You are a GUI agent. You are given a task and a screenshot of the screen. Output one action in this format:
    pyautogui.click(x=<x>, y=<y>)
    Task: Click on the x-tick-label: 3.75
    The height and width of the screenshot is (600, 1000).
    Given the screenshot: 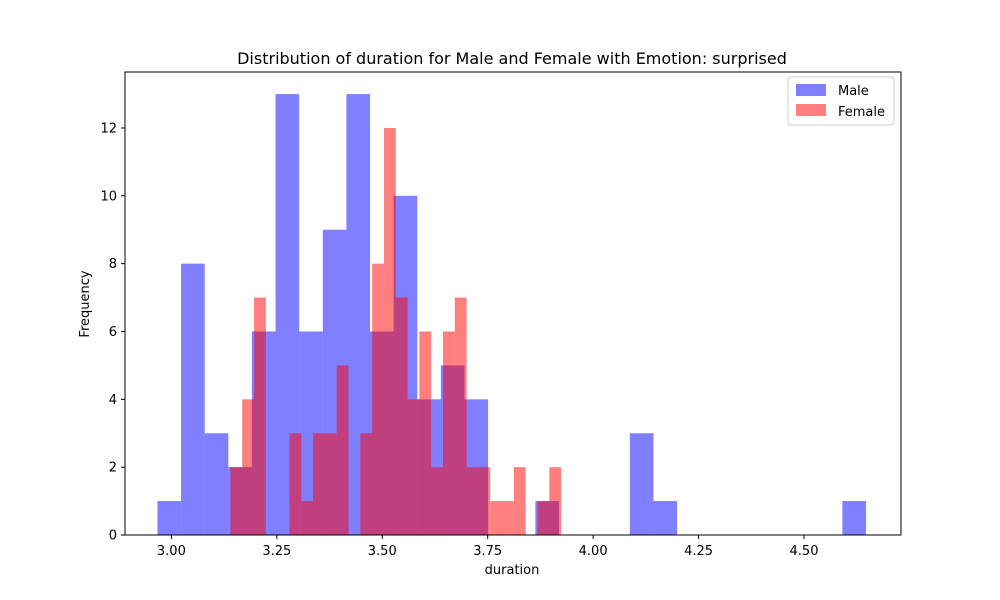 What is the action you would take?
    pyautogui.click(x=487, y=551)
    